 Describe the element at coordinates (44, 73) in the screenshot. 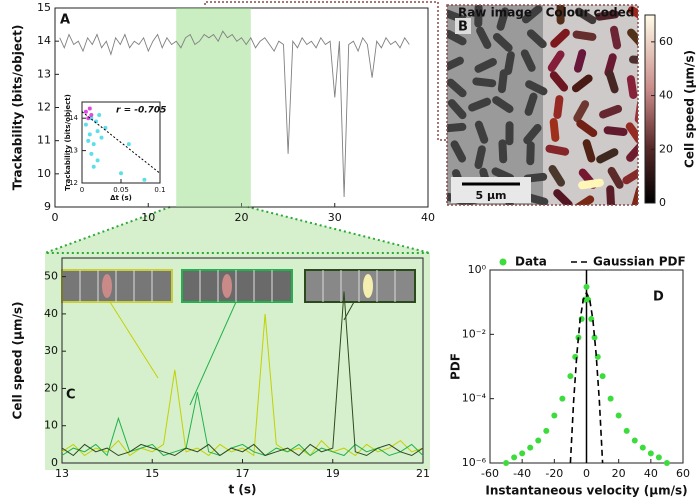

I see `y-tick-label: 13` at that location.